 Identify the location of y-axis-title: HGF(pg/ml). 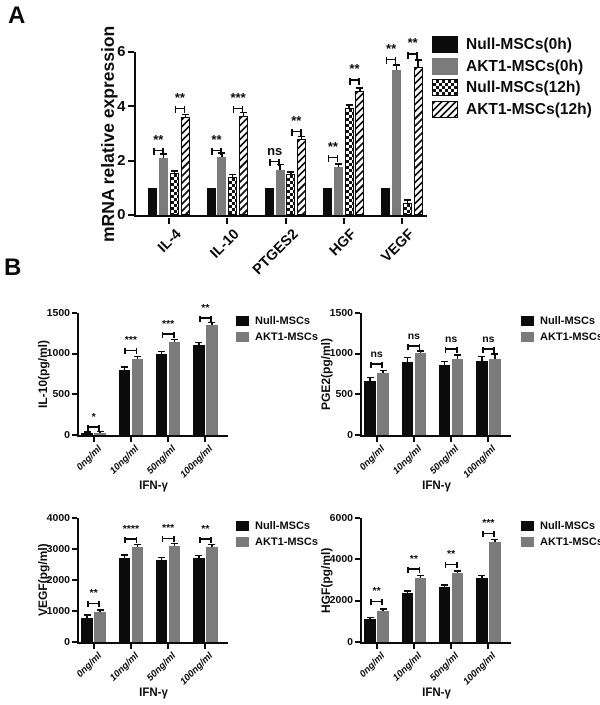
(326, 580).